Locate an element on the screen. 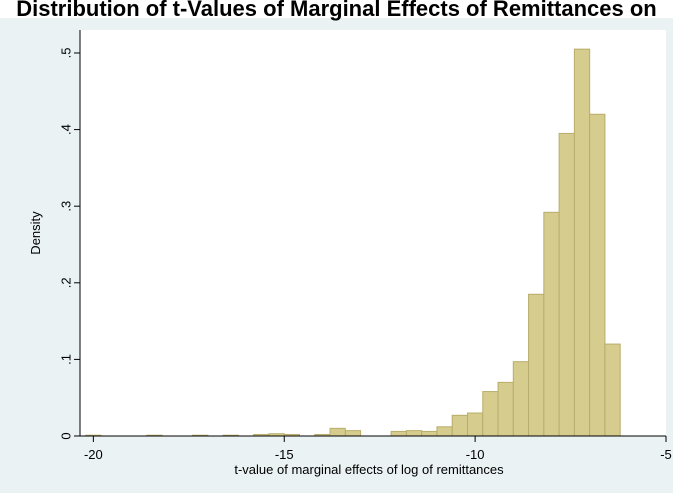  y-tick-label: .2 is located at coordinates (66, 282).